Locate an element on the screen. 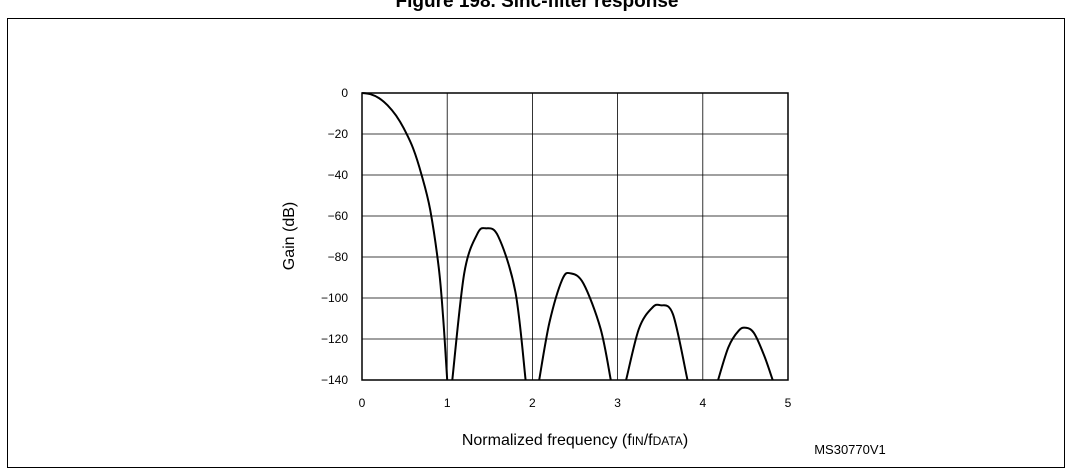 Image resolution: width=1074 pixels, height=468 pixels. x-tick-label: 4 is located at coordinates (702, 403).